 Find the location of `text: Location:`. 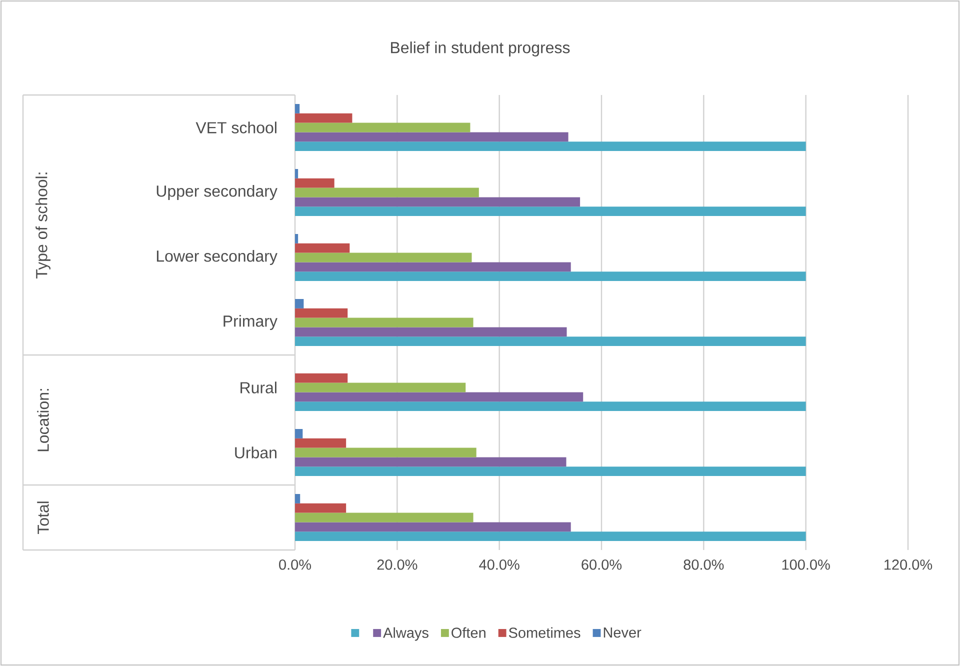

text: Location: is located at coordinates (43, 420).